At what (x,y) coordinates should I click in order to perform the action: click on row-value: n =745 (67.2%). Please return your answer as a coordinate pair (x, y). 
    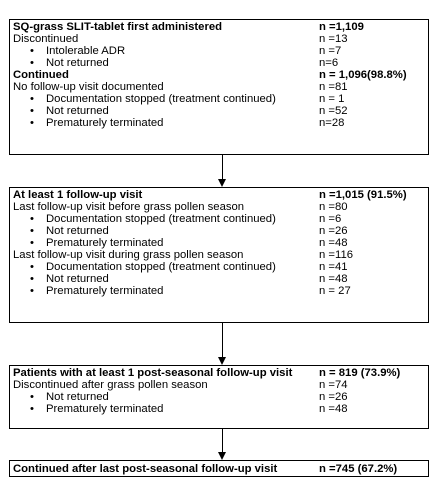
    Looking at the image, I should click on (358, 469).